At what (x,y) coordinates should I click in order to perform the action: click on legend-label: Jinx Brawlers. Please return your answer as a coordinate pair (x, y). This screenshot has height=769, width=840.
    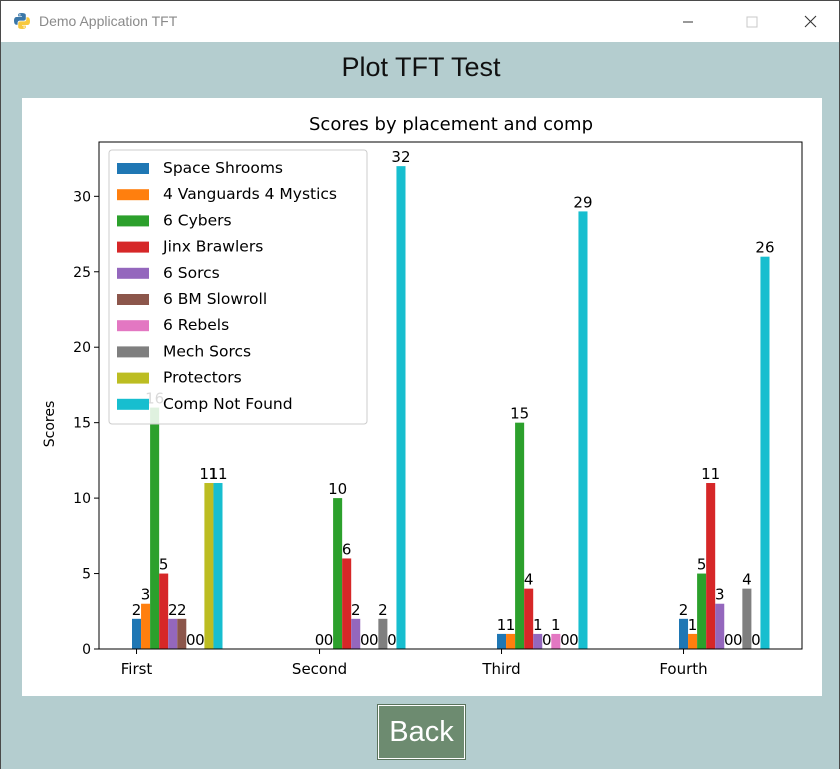
    Looking at the image, I should click on (212, 247).